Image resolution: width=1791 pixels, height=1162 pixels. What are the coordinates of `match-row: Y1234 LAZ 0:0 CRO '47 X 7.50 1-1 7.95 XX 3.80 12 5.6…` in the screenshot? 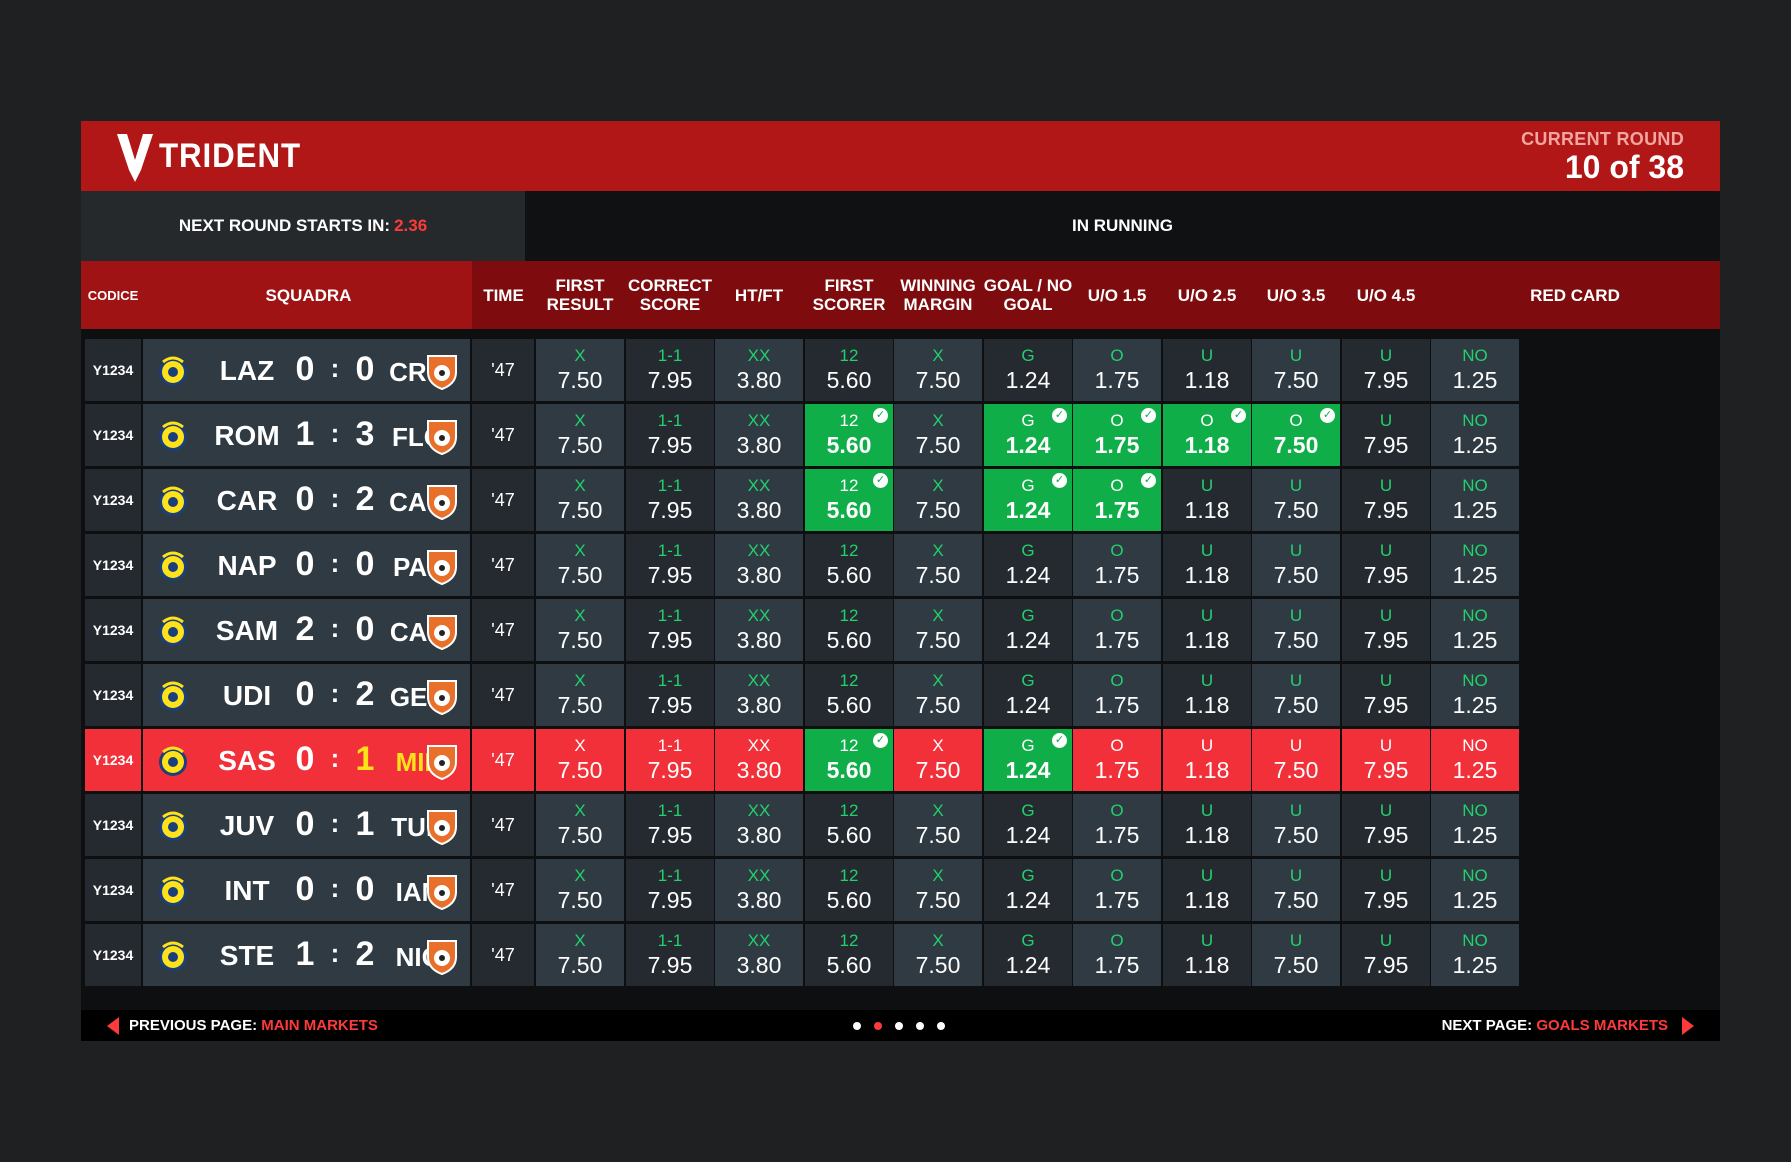 It's located at (900, 371).